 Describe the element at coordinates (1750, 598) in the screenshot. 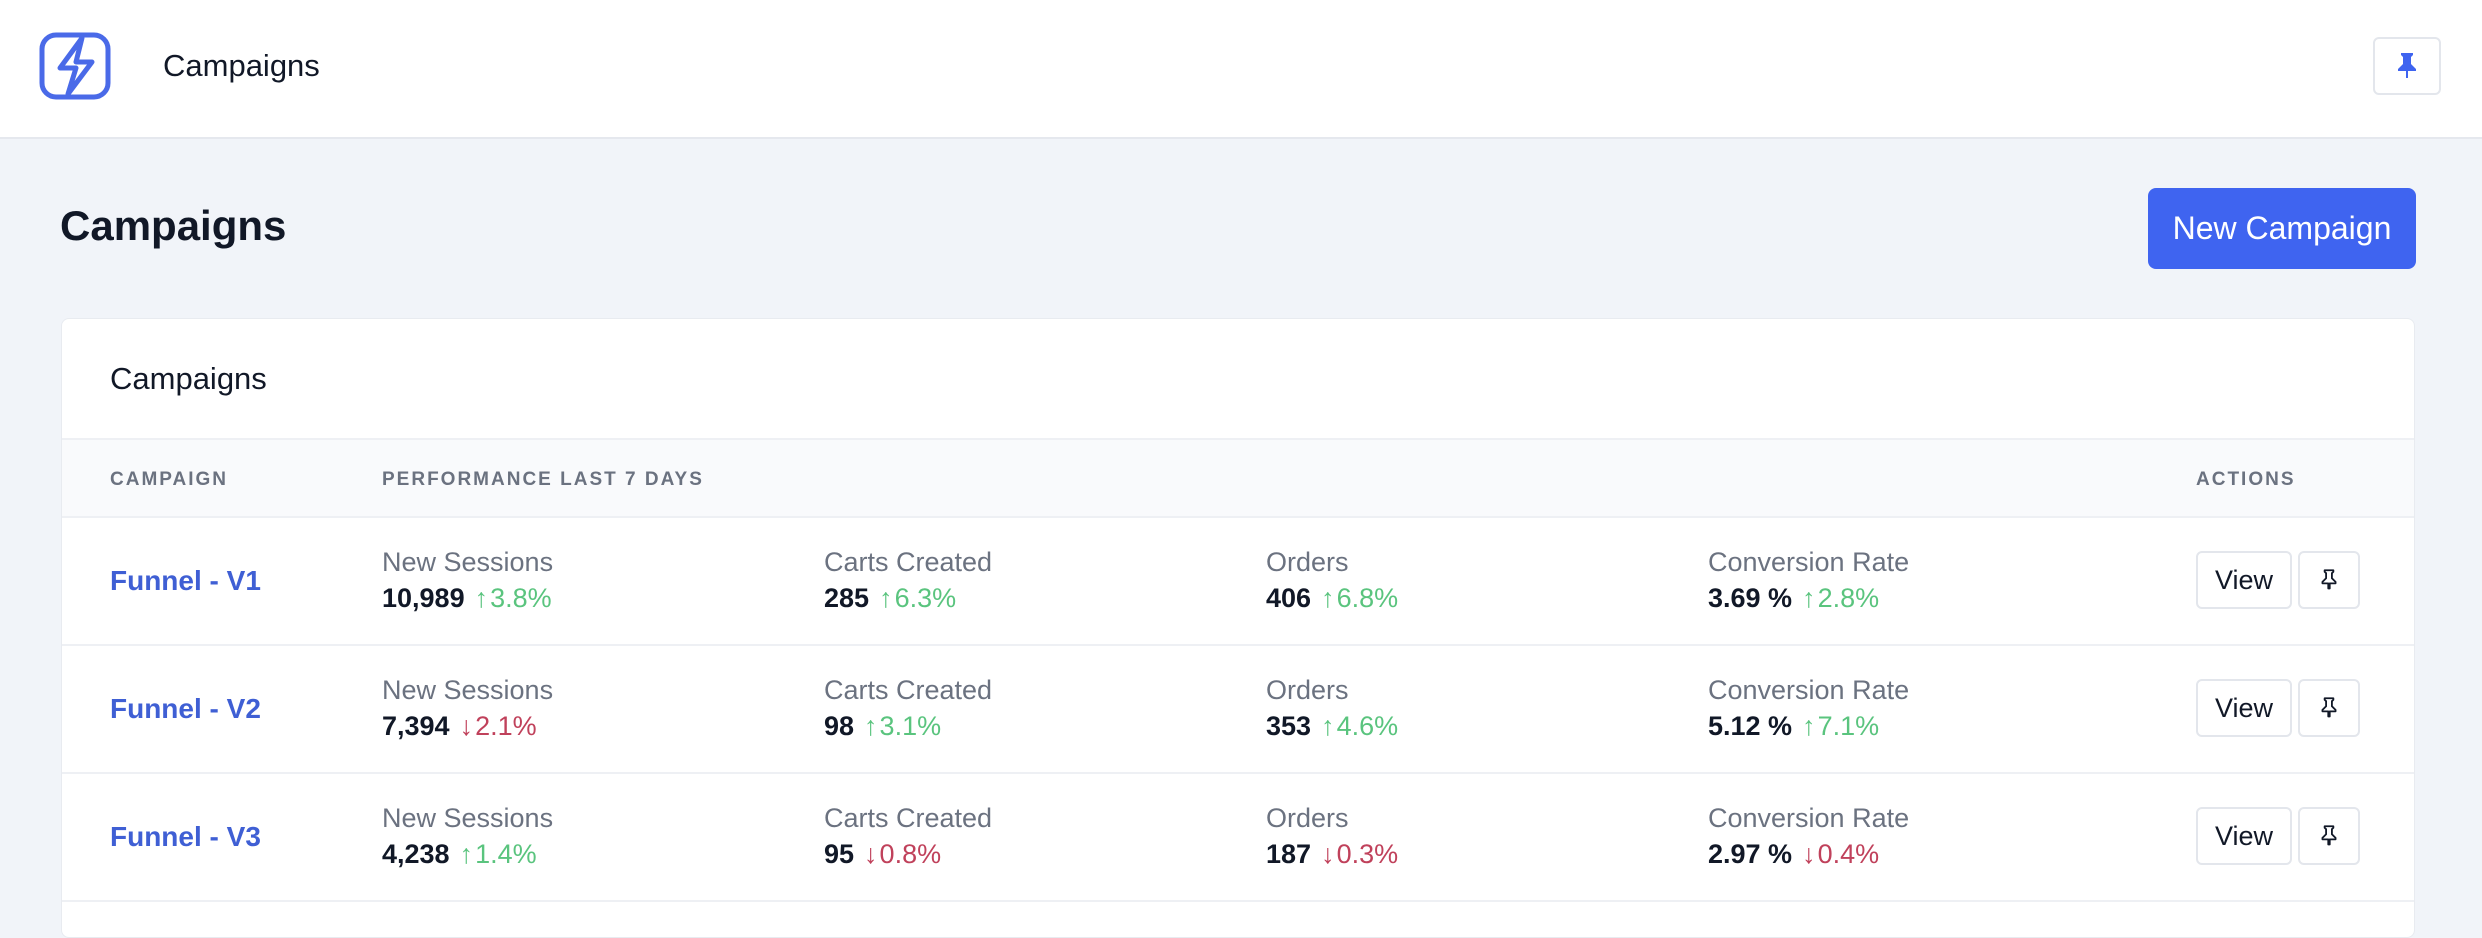

I see `metric-value: 3.69 %` at that location.